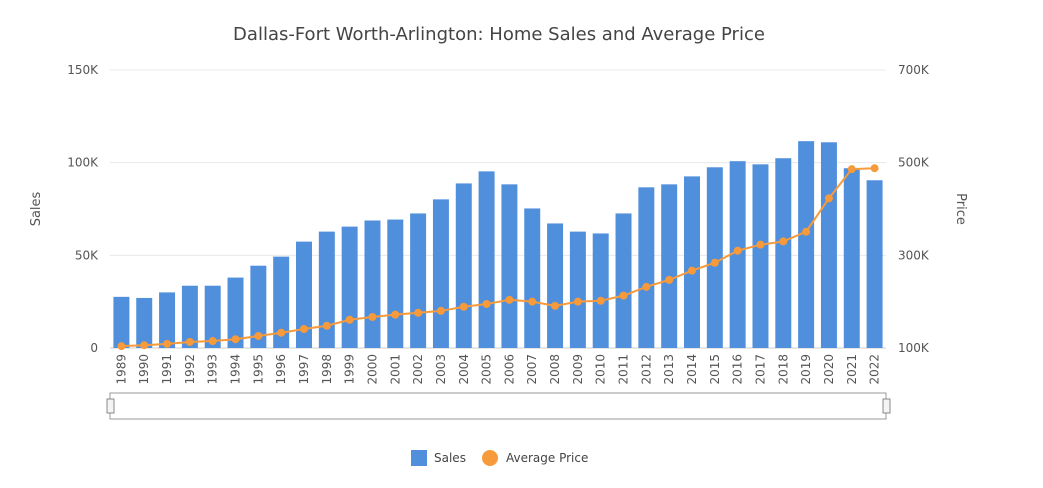  Describe the element at coordinates (487, 369) in the screenshot. I see `x-tick-label: 2005` at that location.